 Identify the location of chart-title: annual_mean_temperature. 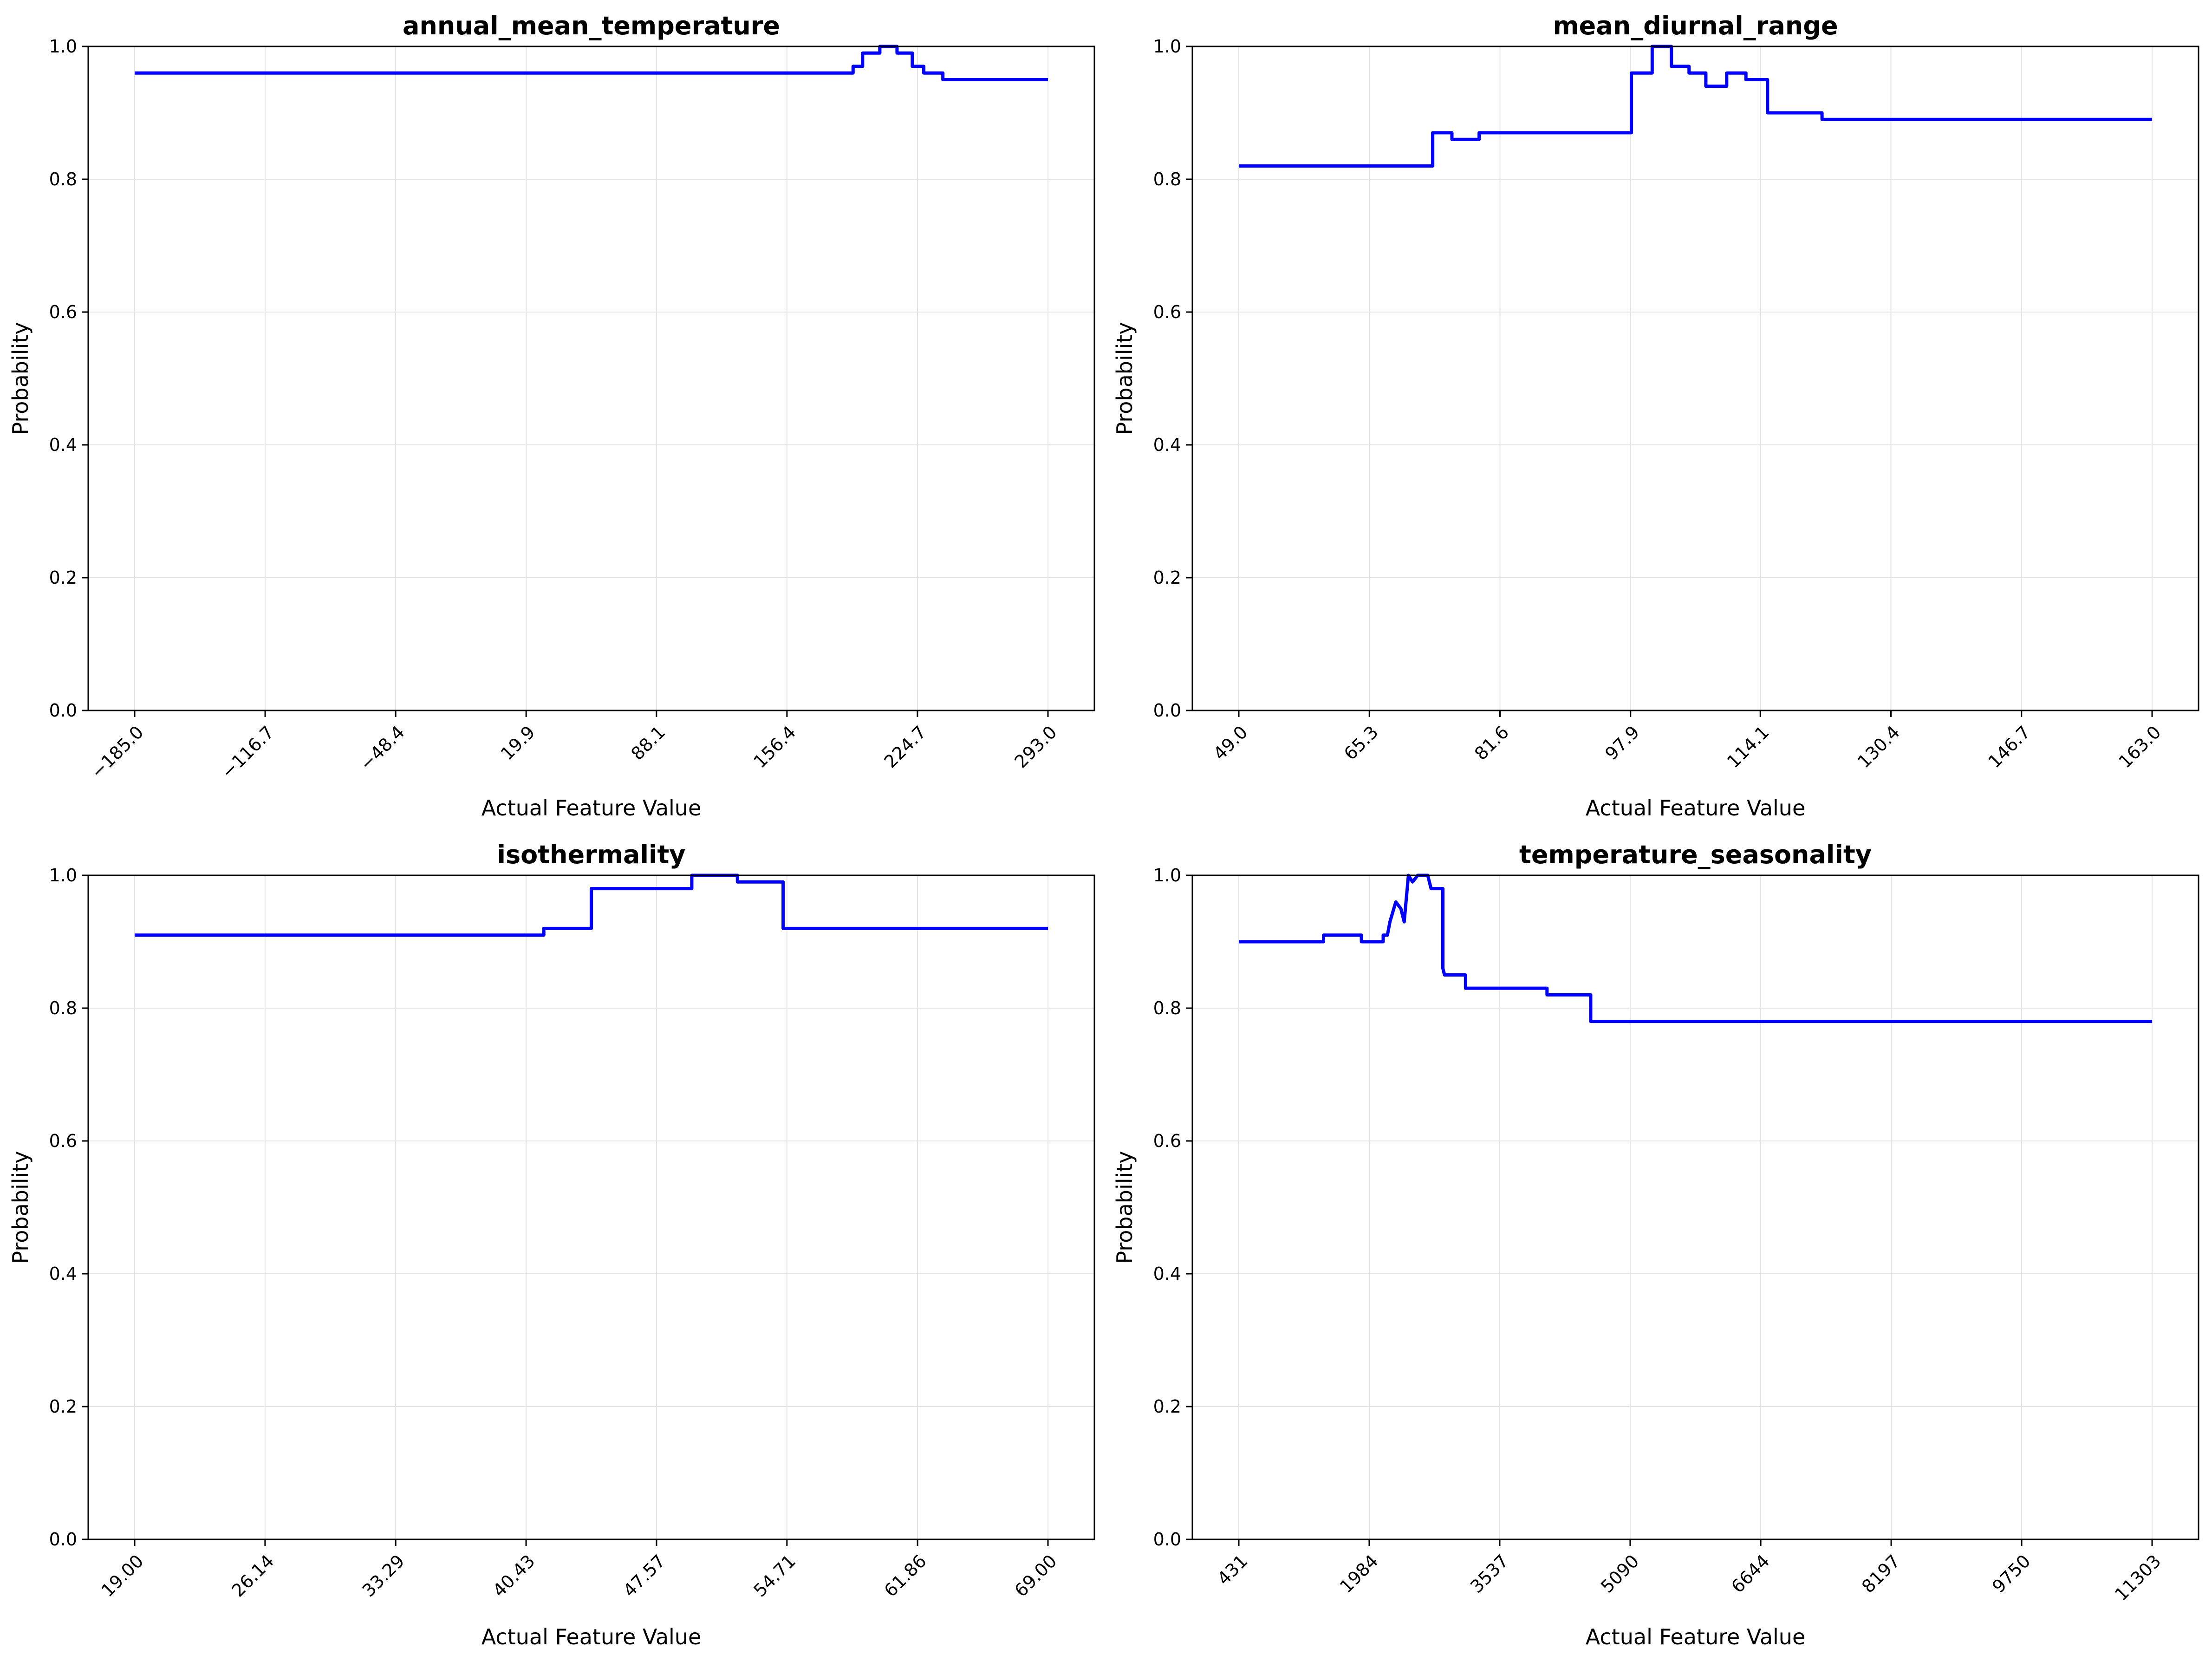
(591, 26).